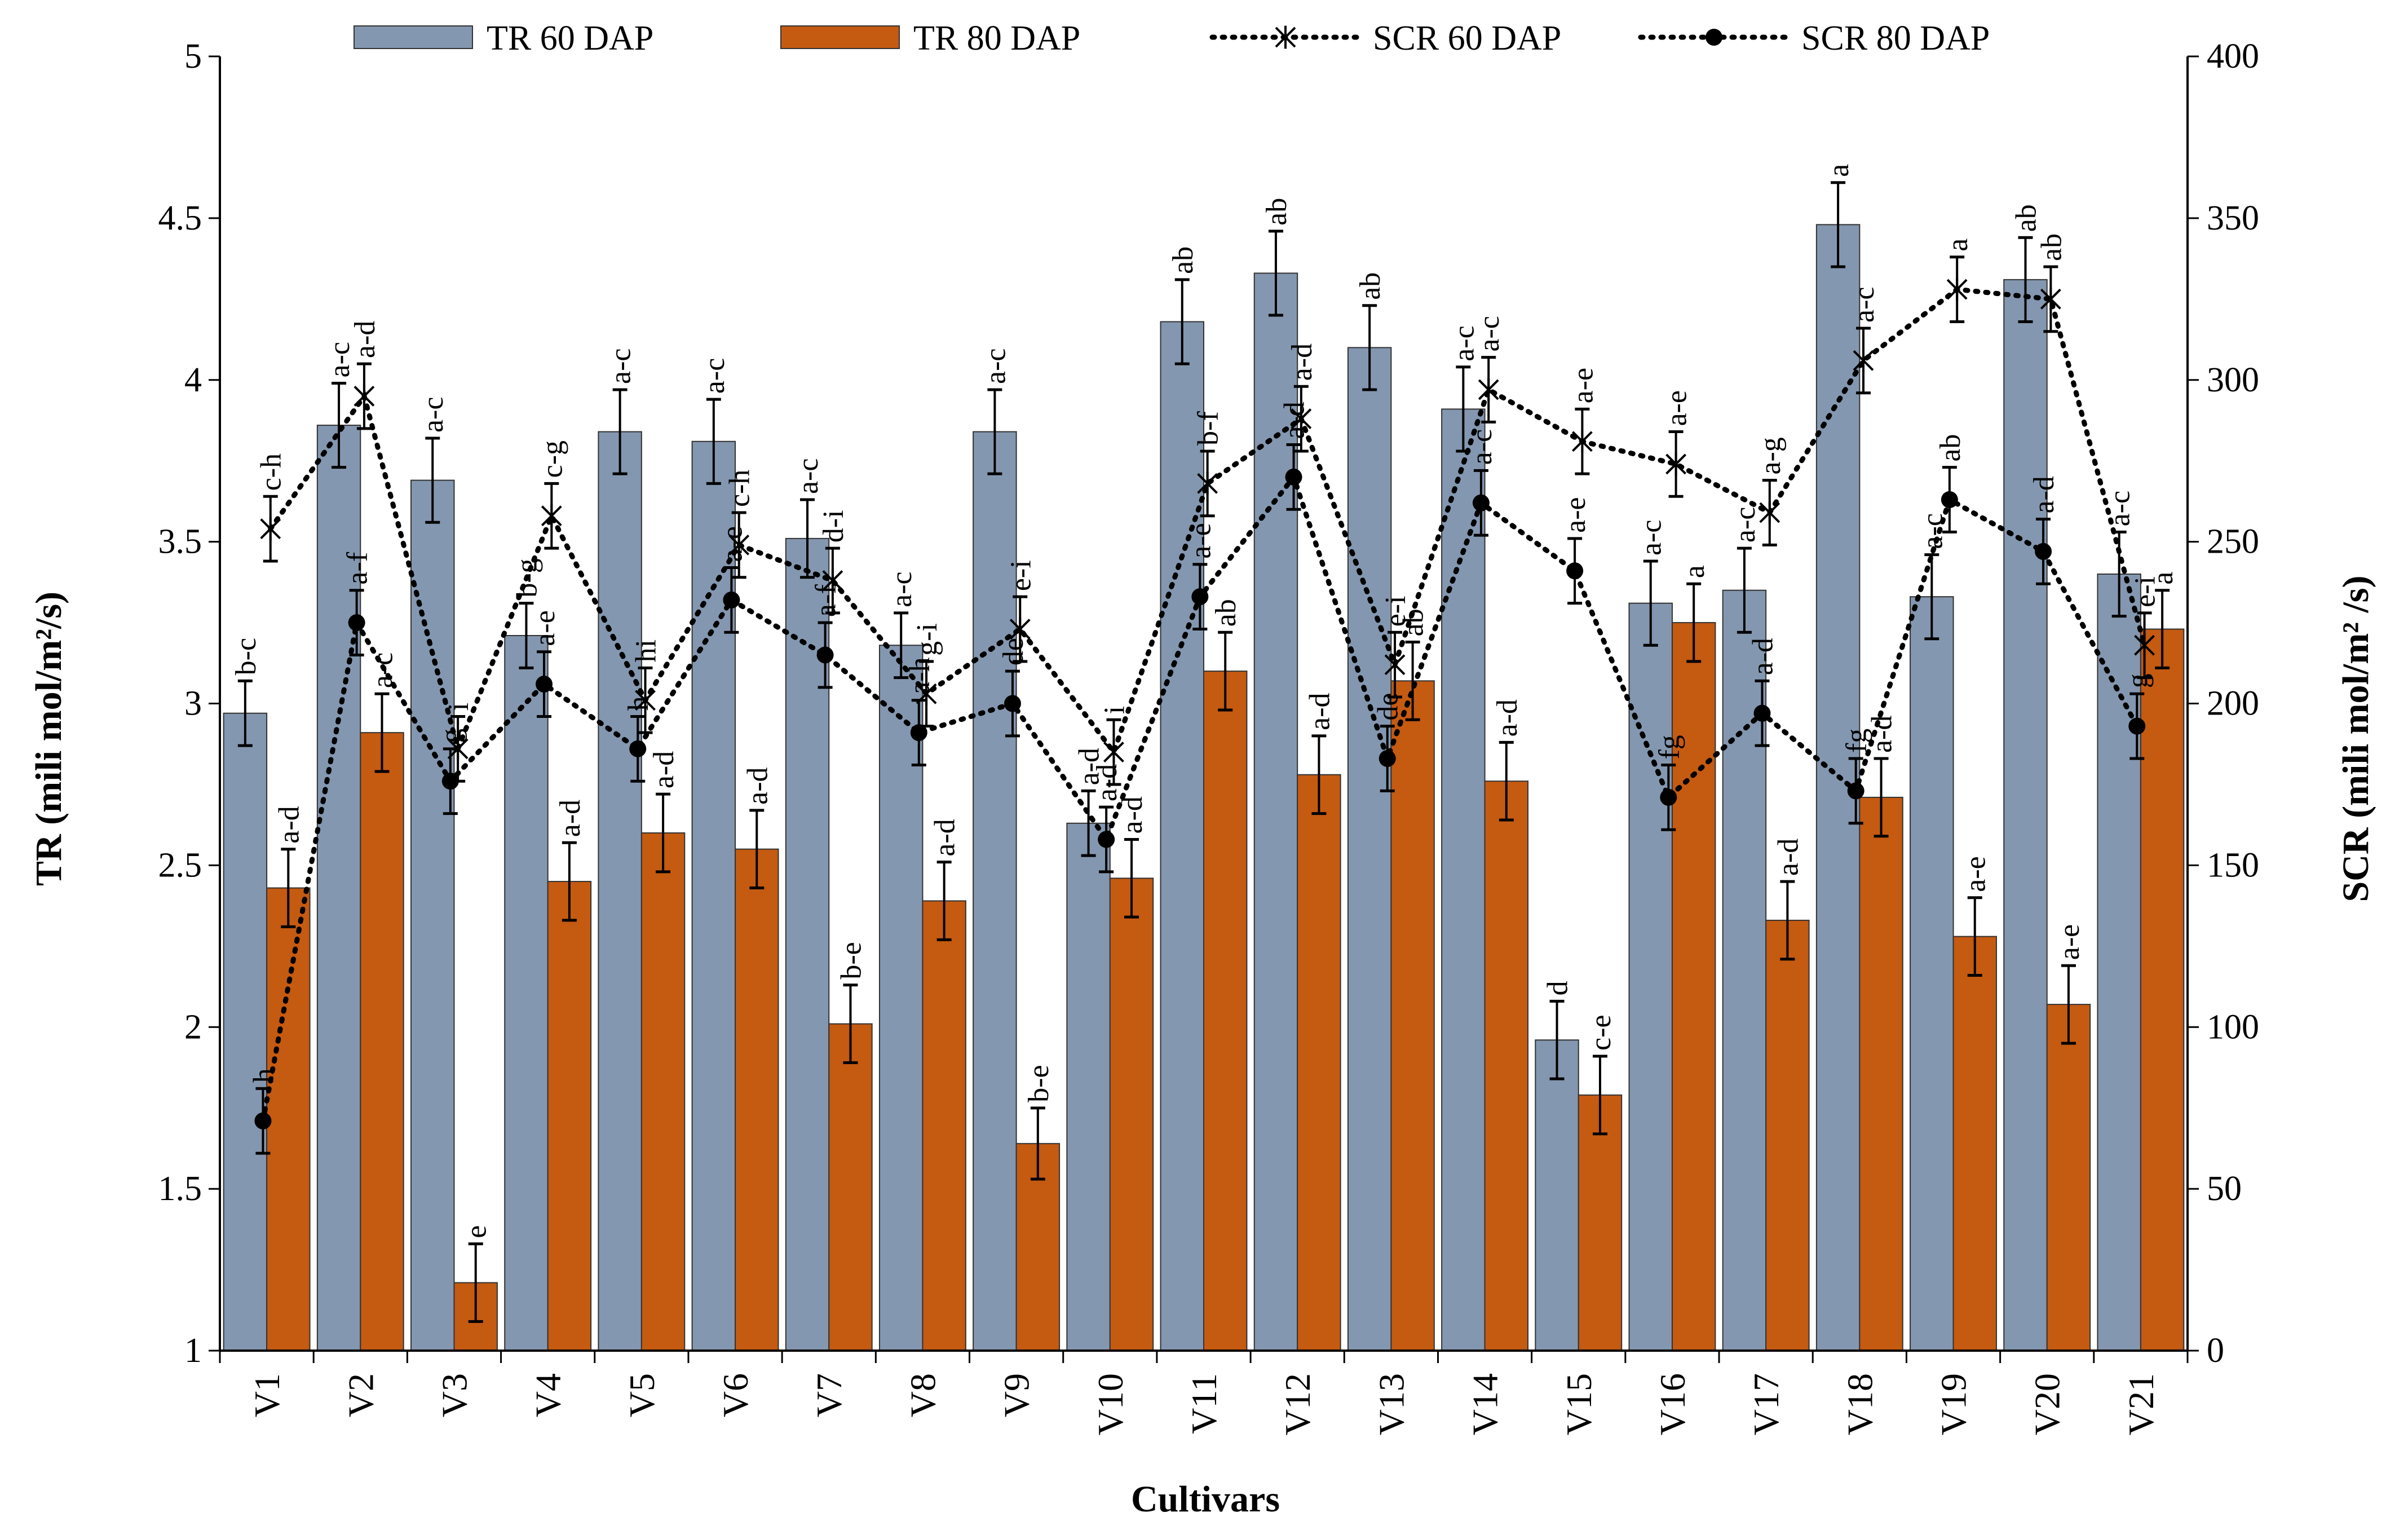 Image resolution: width=2408 pixels, height=1539 pixels. Describe the element at coordinates (1770, 512) in the screenshot. I see `point-scr60-V17` at that location.